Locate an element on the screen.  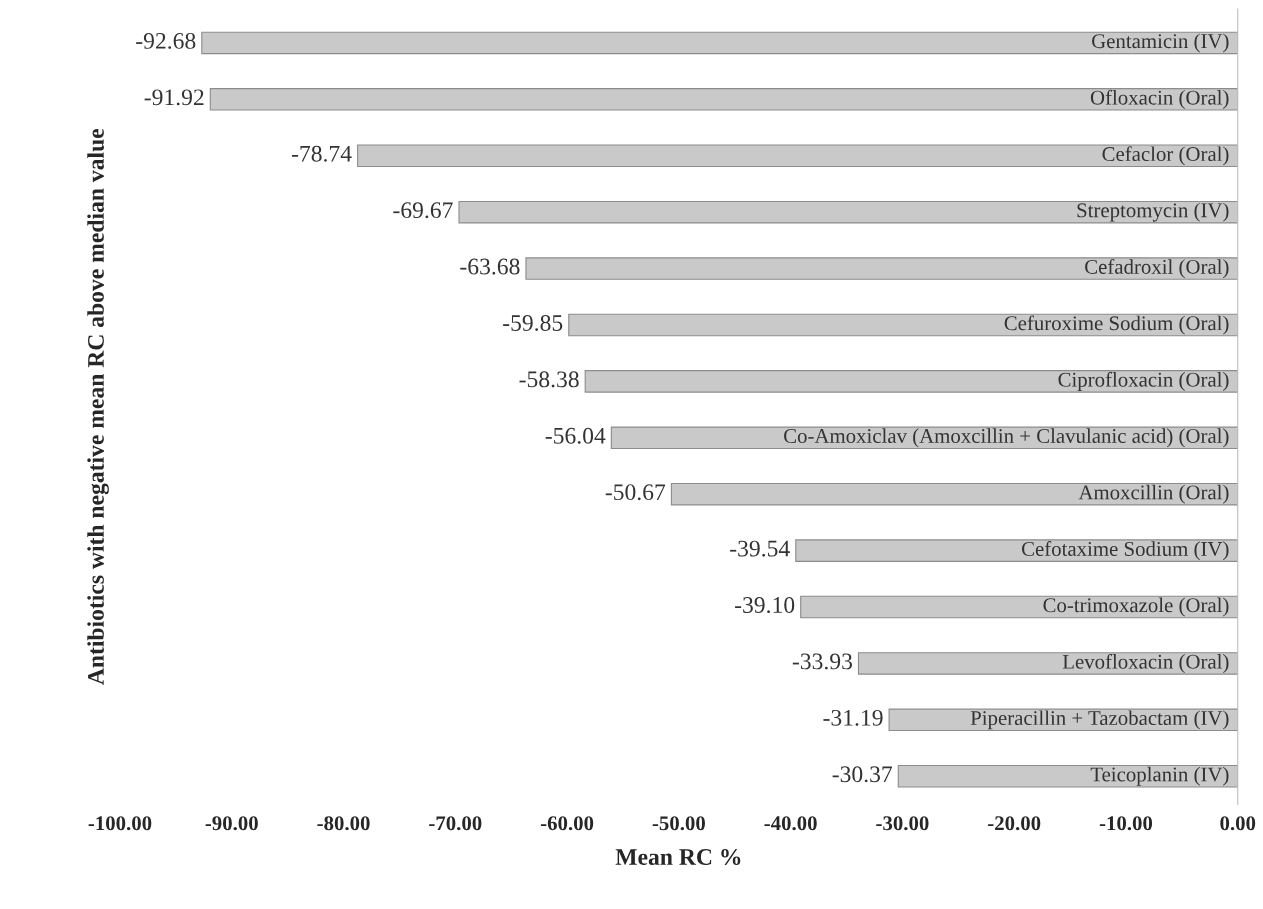
data-label: -91.92 is located at coordinates (174, 97).